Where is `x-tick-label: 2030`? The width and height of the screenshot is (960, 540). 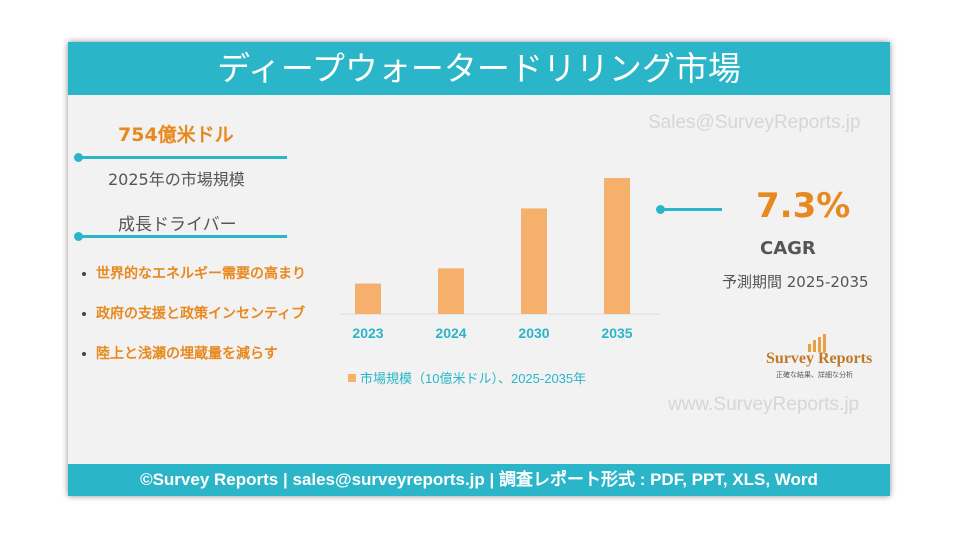
x-tick-label: 2030 is located at coordinates (533, 333).